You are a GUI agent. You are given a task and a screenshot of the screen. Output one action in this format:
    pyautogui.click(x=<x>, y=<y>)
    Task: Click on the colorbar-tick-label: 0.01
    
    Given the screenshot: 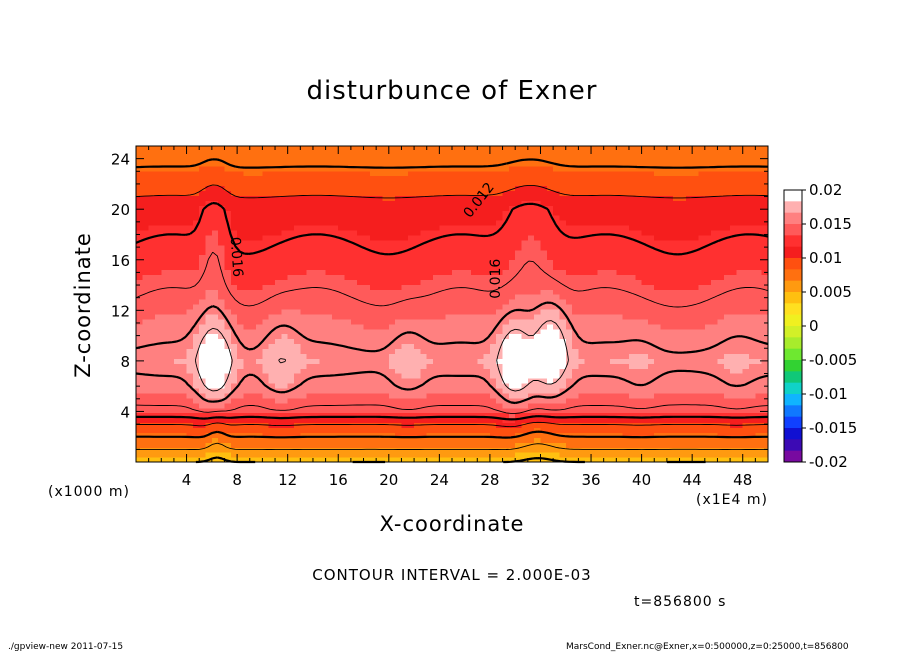 What is the action you would take?
    pyautogui.click(x=825, y=258)
    